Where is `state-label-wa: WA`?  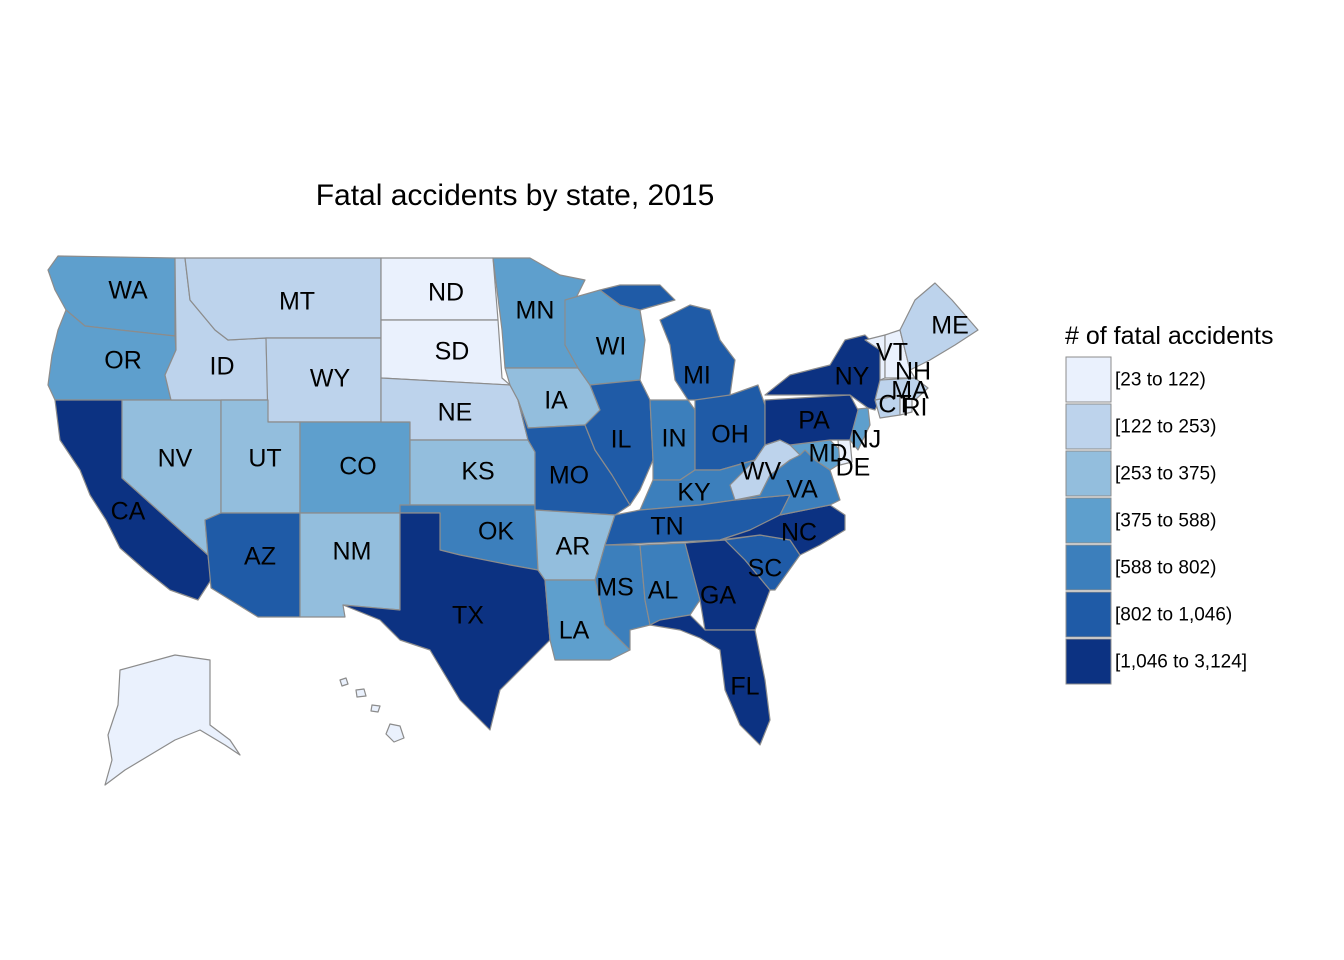 state-label-wa: WA is located at coordinates (128, 291).